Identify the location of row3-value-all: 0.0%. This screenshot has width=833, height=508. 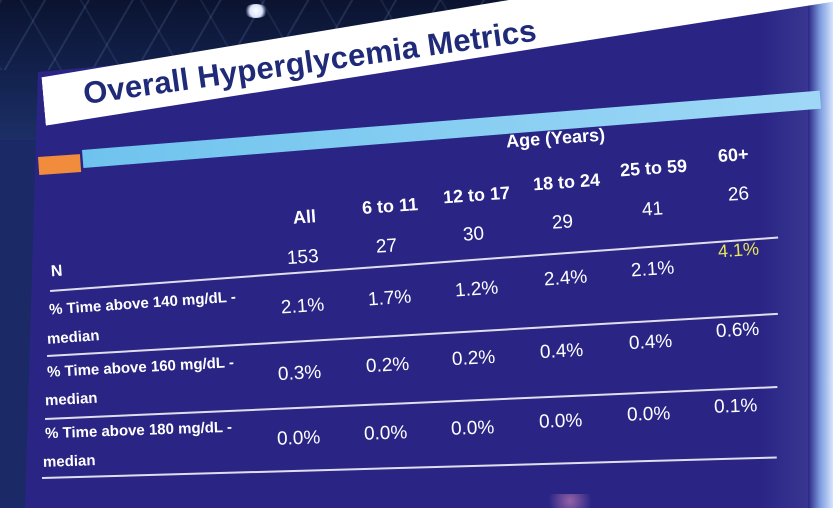
(298, 438).